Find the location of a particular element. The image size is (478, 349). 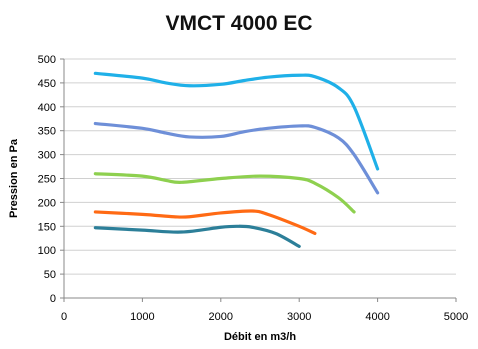

y-tick-label: 50 is located at coordinates (50, 275).